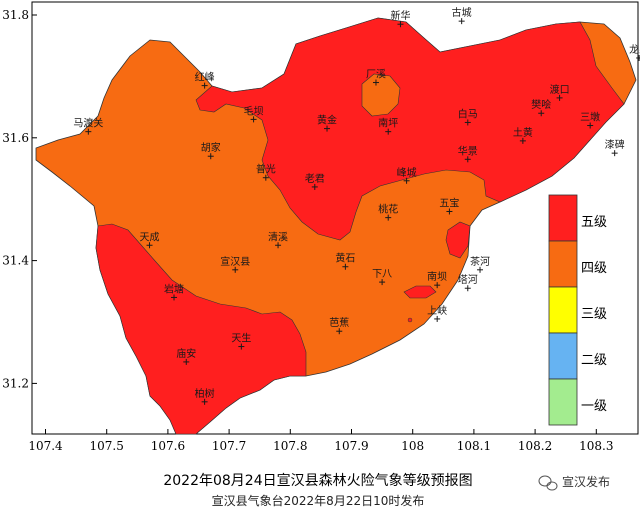 This screenshot has width=640, height=512. I want to click on place-marker: 庙安, so click(186, 356).